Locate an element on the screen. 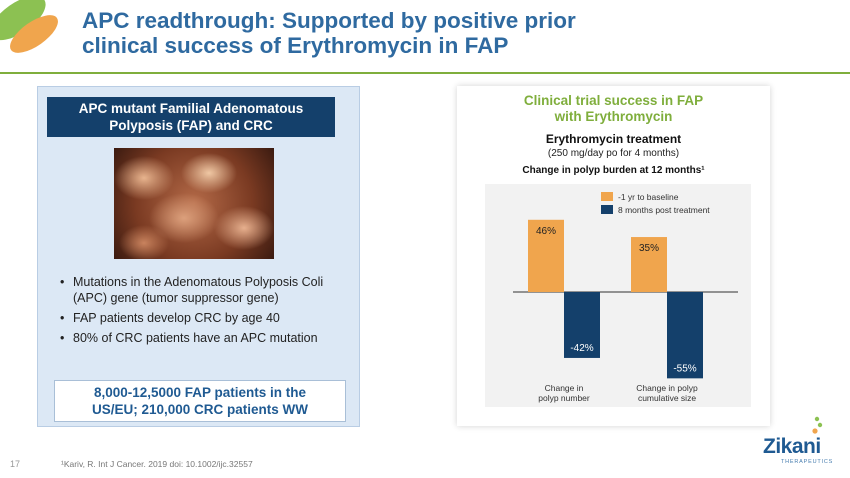  zikani-logo: Zikani THERAPEUTICS is located at coordinates (797, 442).